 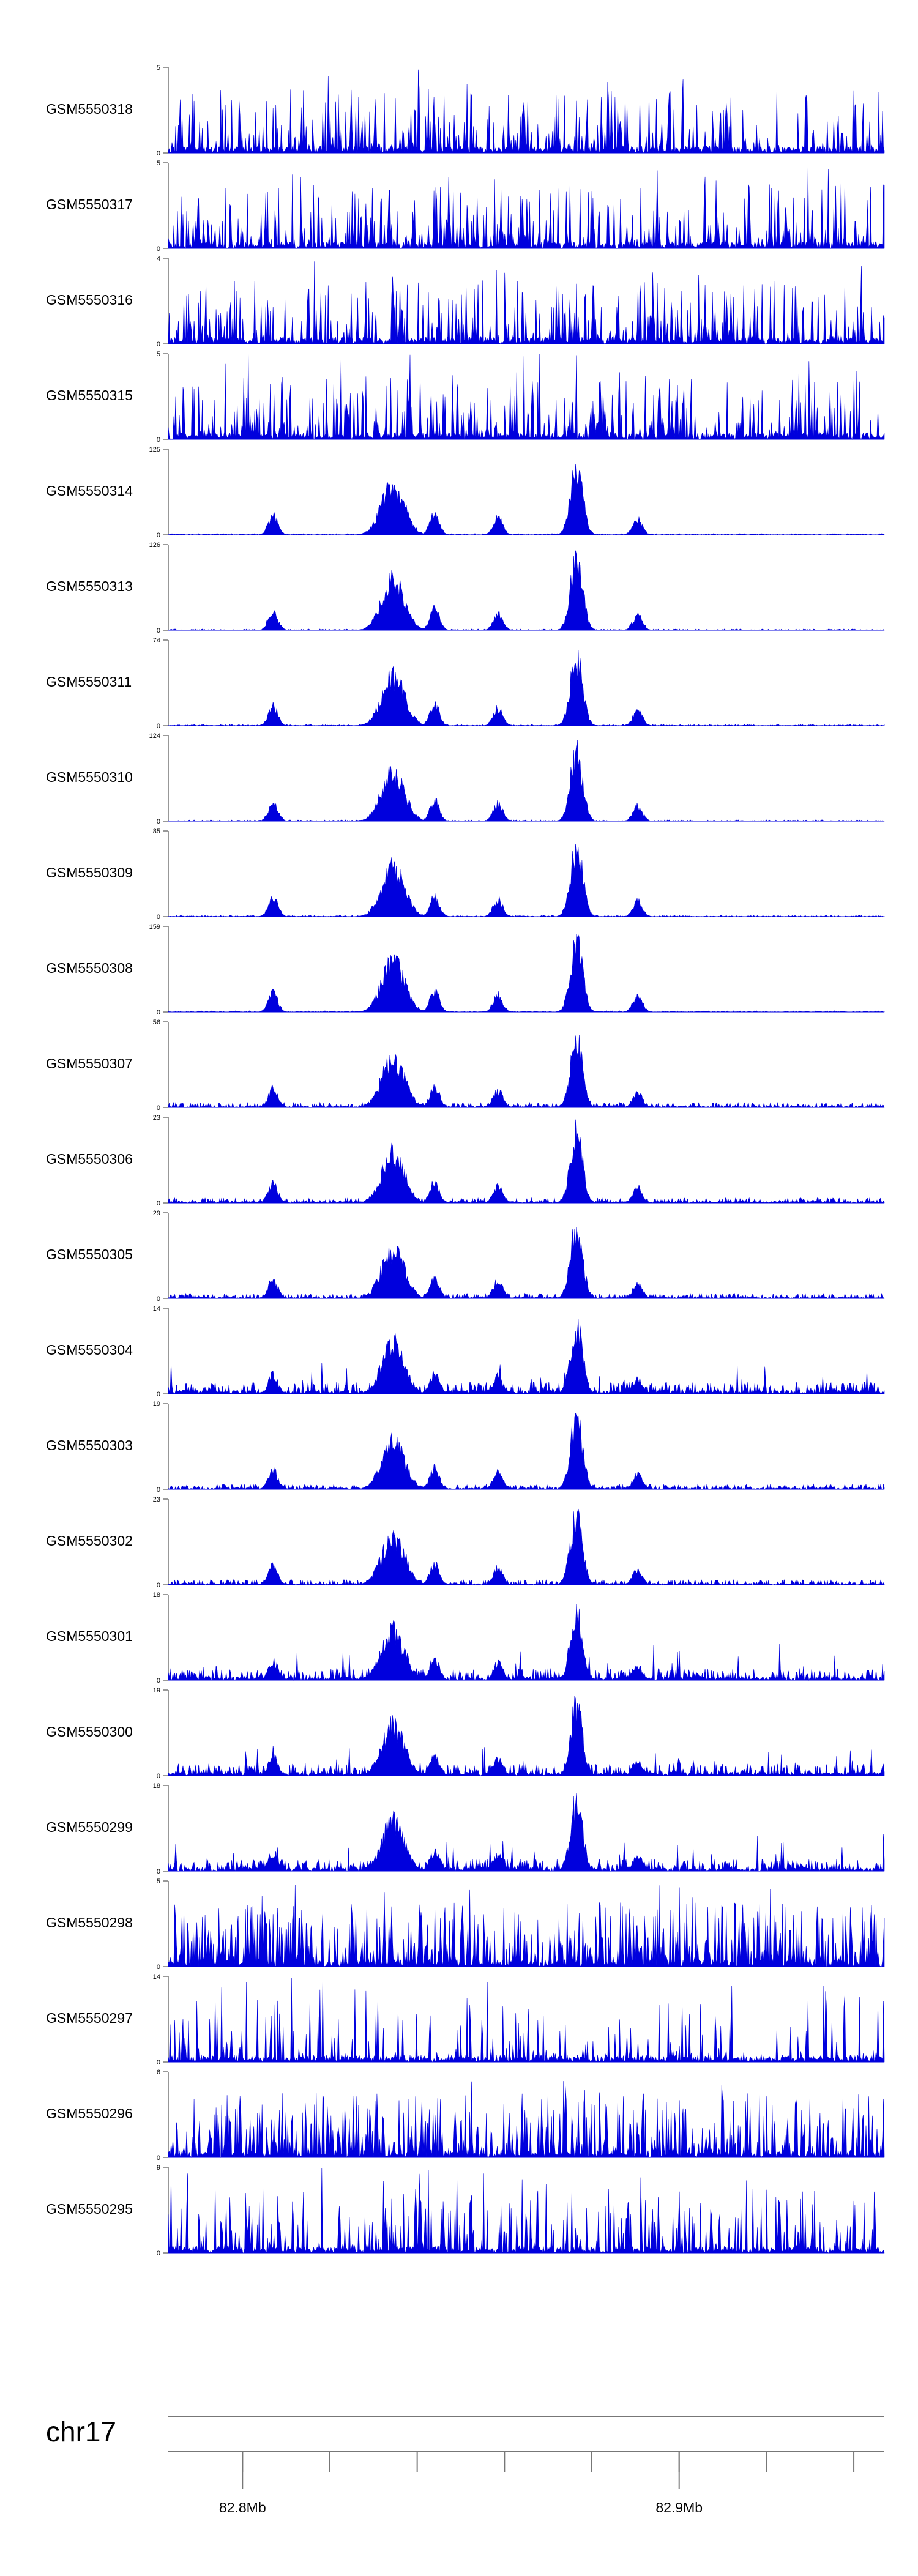 I want to click on track-GSM5550300: GSM5550300 19 0, so click(x=465, y=1734).